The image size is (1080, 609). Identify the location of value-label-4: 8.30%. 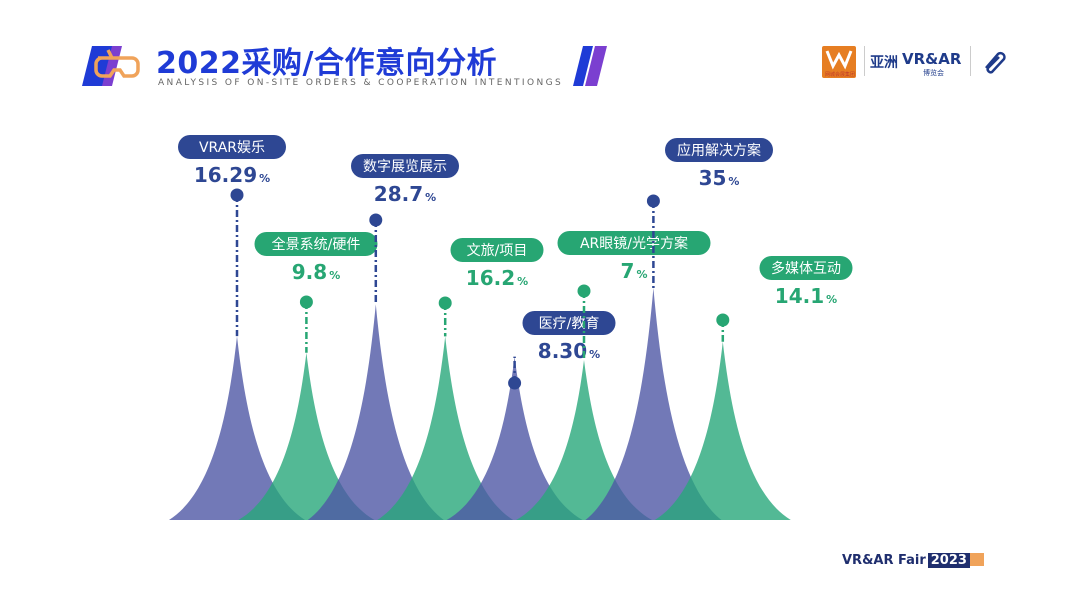
(569, 351).